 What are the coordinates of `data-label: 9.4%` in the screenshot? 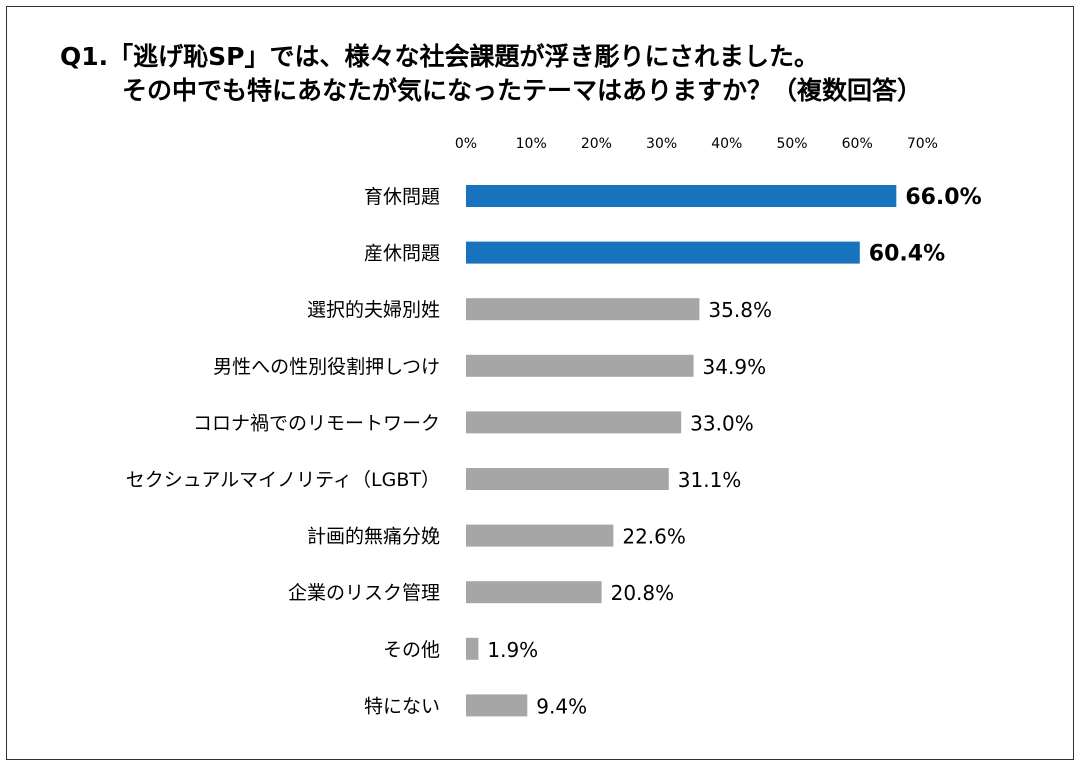 It's located at (561, 706).